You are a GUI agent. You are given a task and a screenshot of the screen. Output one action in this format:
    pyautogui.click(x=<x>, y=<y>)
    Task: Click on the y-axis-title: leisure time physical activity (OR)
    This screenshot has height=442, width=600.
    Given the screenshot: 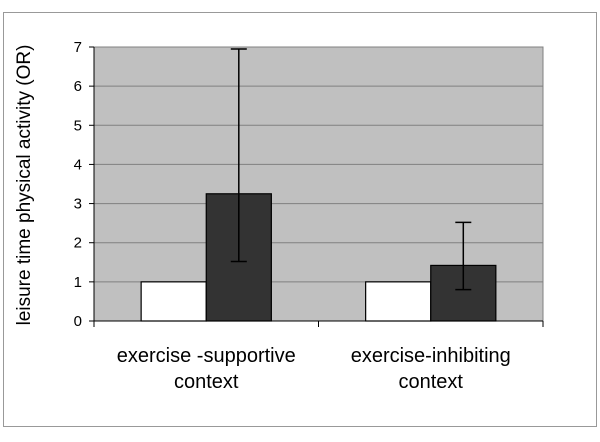 What is the action you would take?
    pyautogui.click(x=24, y=185)
    